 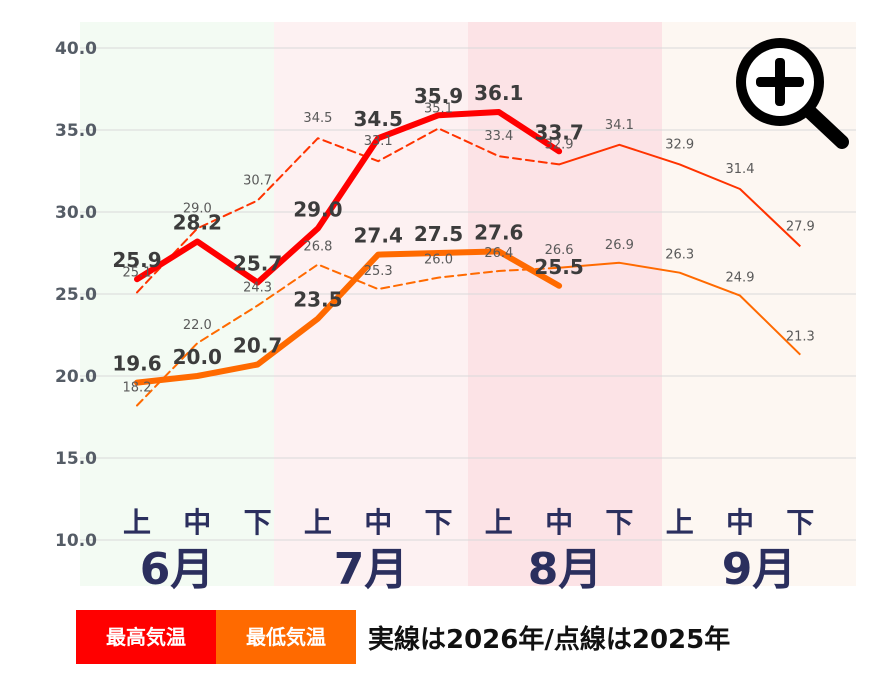 I want to click on data-label-prev: 34.5, so click(x=317, y=118).